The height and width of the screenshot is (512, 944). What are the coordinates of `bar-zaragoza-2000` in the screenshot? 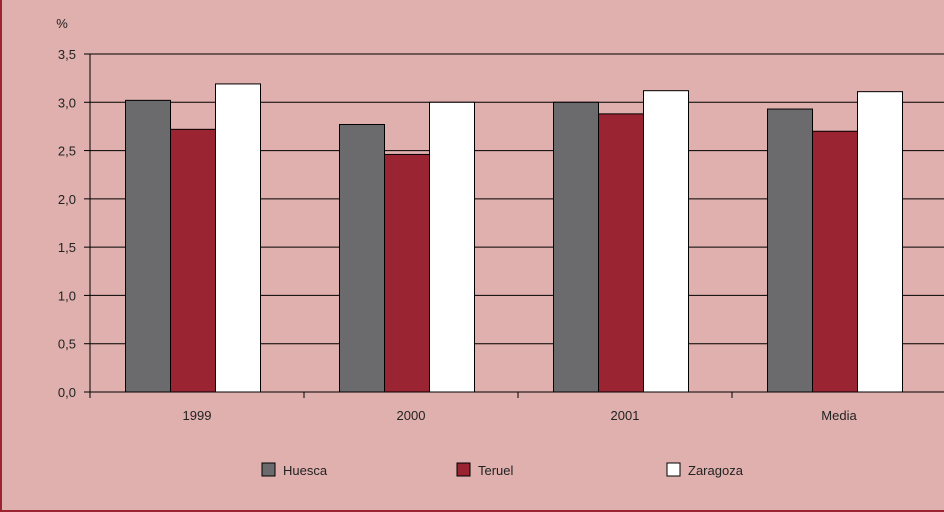 It's located at (452, 247).